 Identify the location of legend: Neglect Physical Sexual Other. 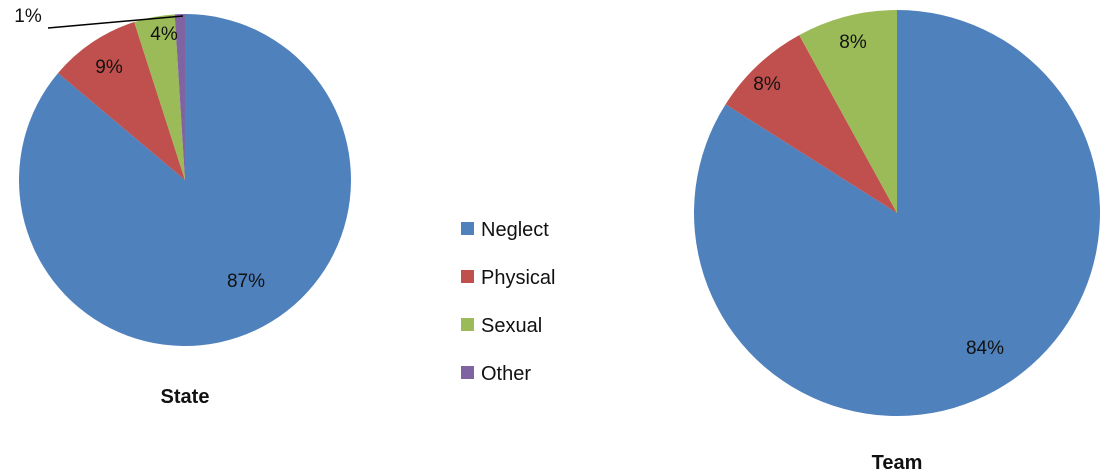
(508, 302).